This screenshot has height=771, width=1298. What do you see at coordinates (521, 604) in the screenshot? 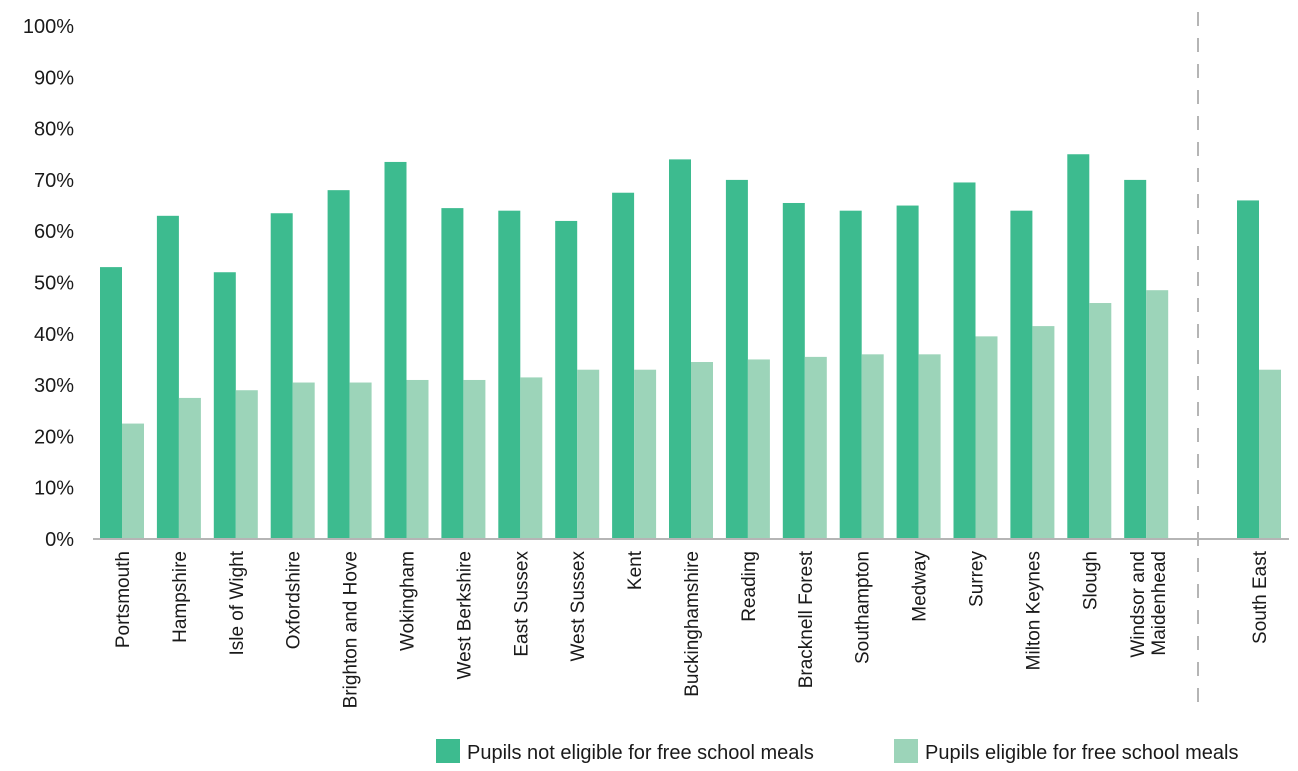
I see `x-tick-label-east-sussex: East Sussex` at bounding box center [521, 604].